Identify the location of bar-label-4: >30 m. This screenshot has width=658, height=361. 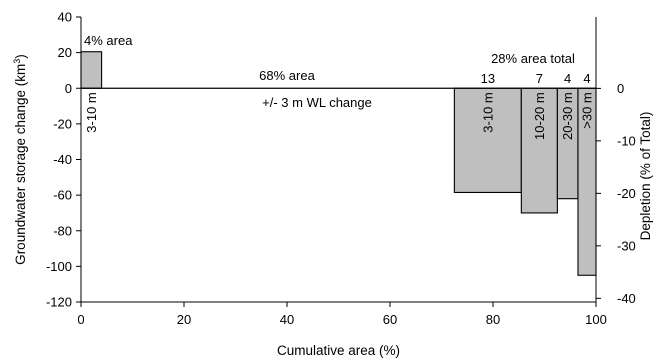
(586, 110).